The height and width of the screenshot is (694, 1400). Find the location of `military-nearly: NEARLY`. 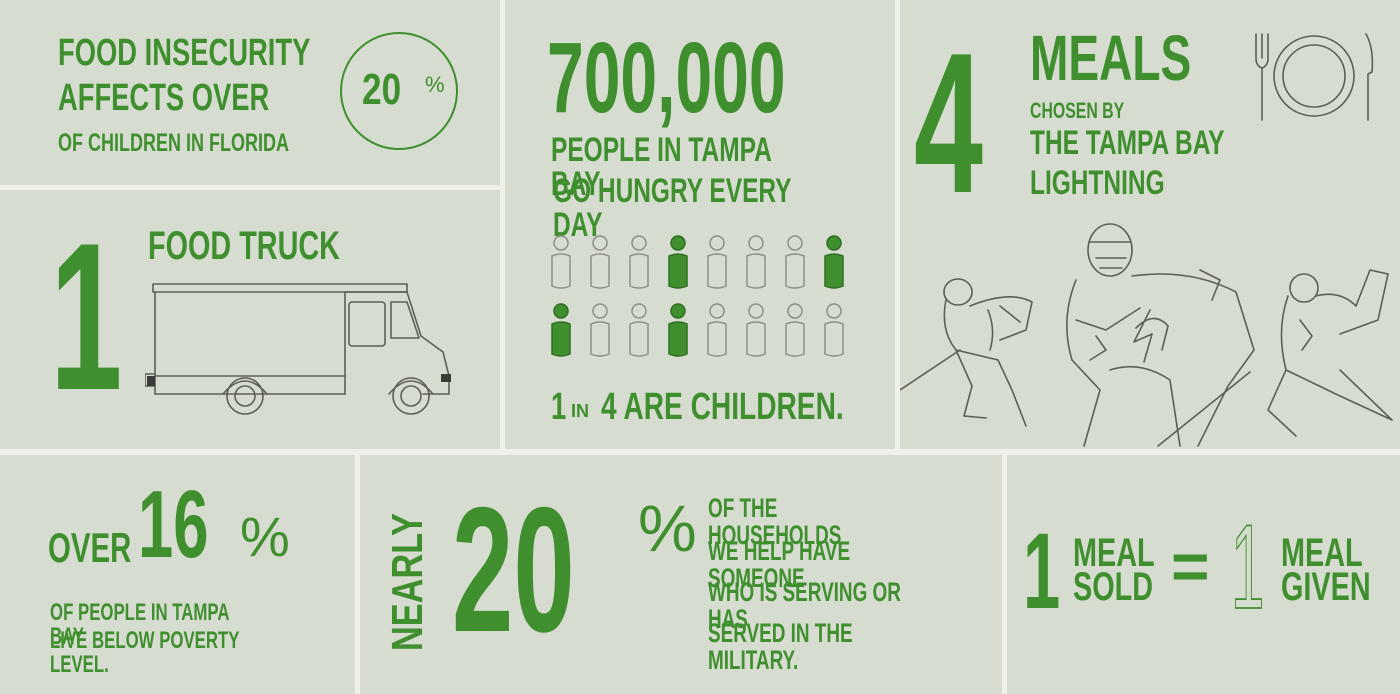

military-nearly: NEARLY is located at coordinates (407, 582).